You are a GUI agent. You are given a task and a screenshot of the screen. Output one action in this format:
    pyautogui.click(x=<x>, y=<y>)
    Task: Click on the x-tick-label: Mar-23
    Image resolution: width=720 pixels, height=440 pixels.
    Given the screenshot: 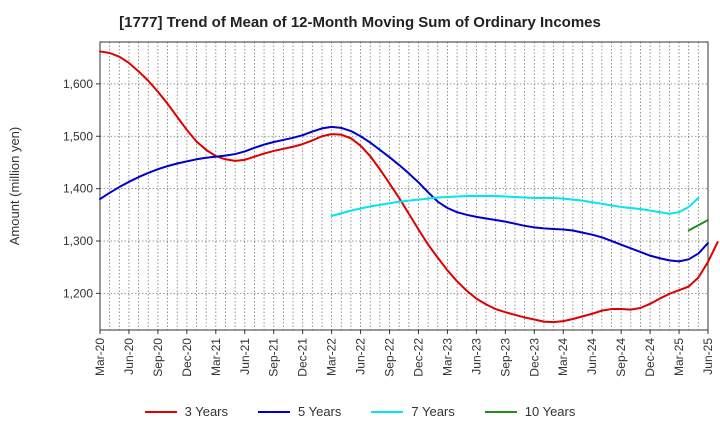 What is the action you would take?
    pyautogui.click(x=447, y=357)
    